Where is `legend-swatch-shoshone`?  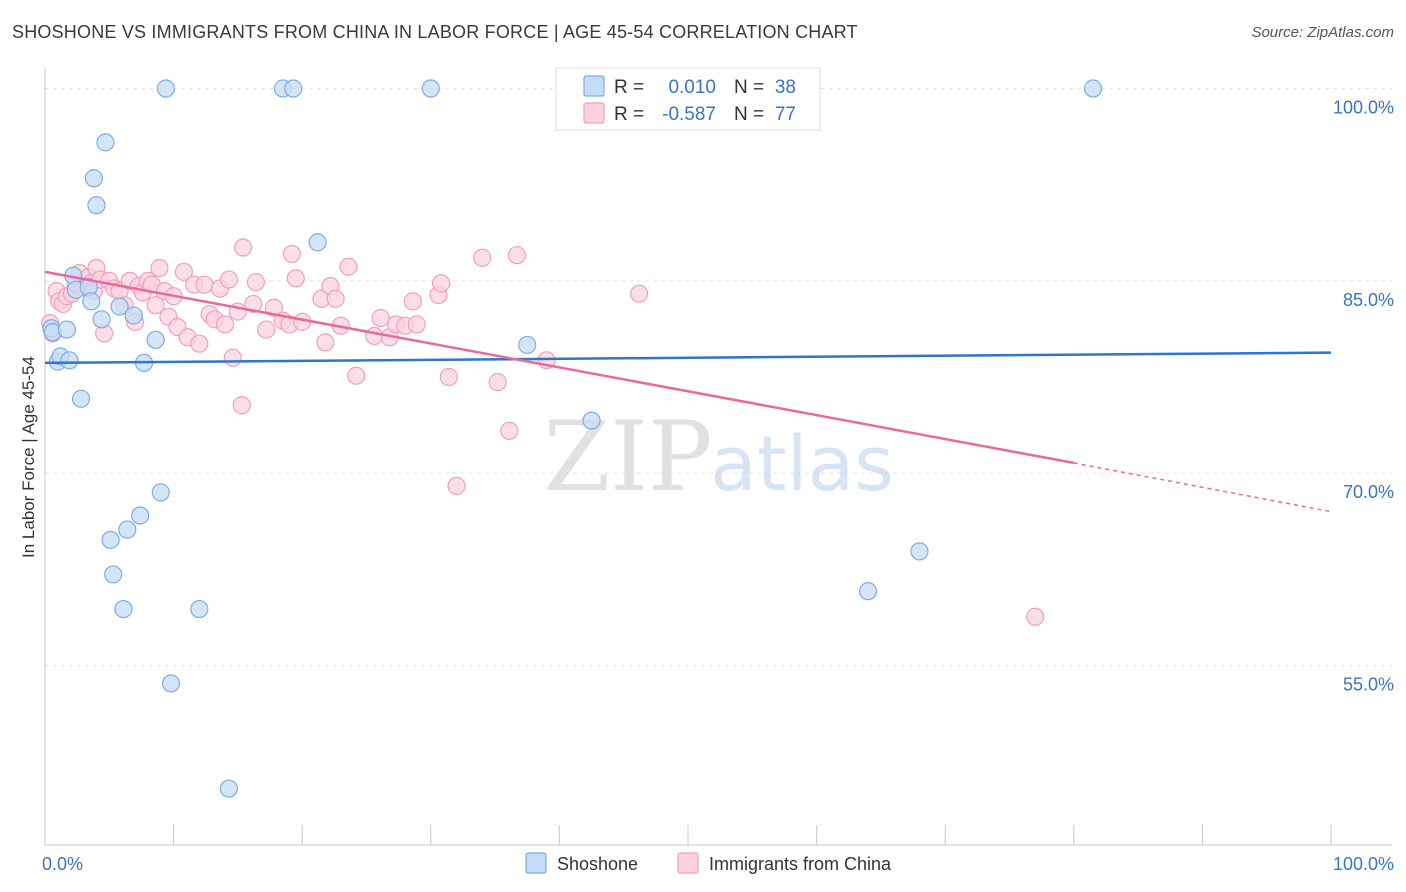 legend-swatch-shoshone is located at coordinates (536, 863).